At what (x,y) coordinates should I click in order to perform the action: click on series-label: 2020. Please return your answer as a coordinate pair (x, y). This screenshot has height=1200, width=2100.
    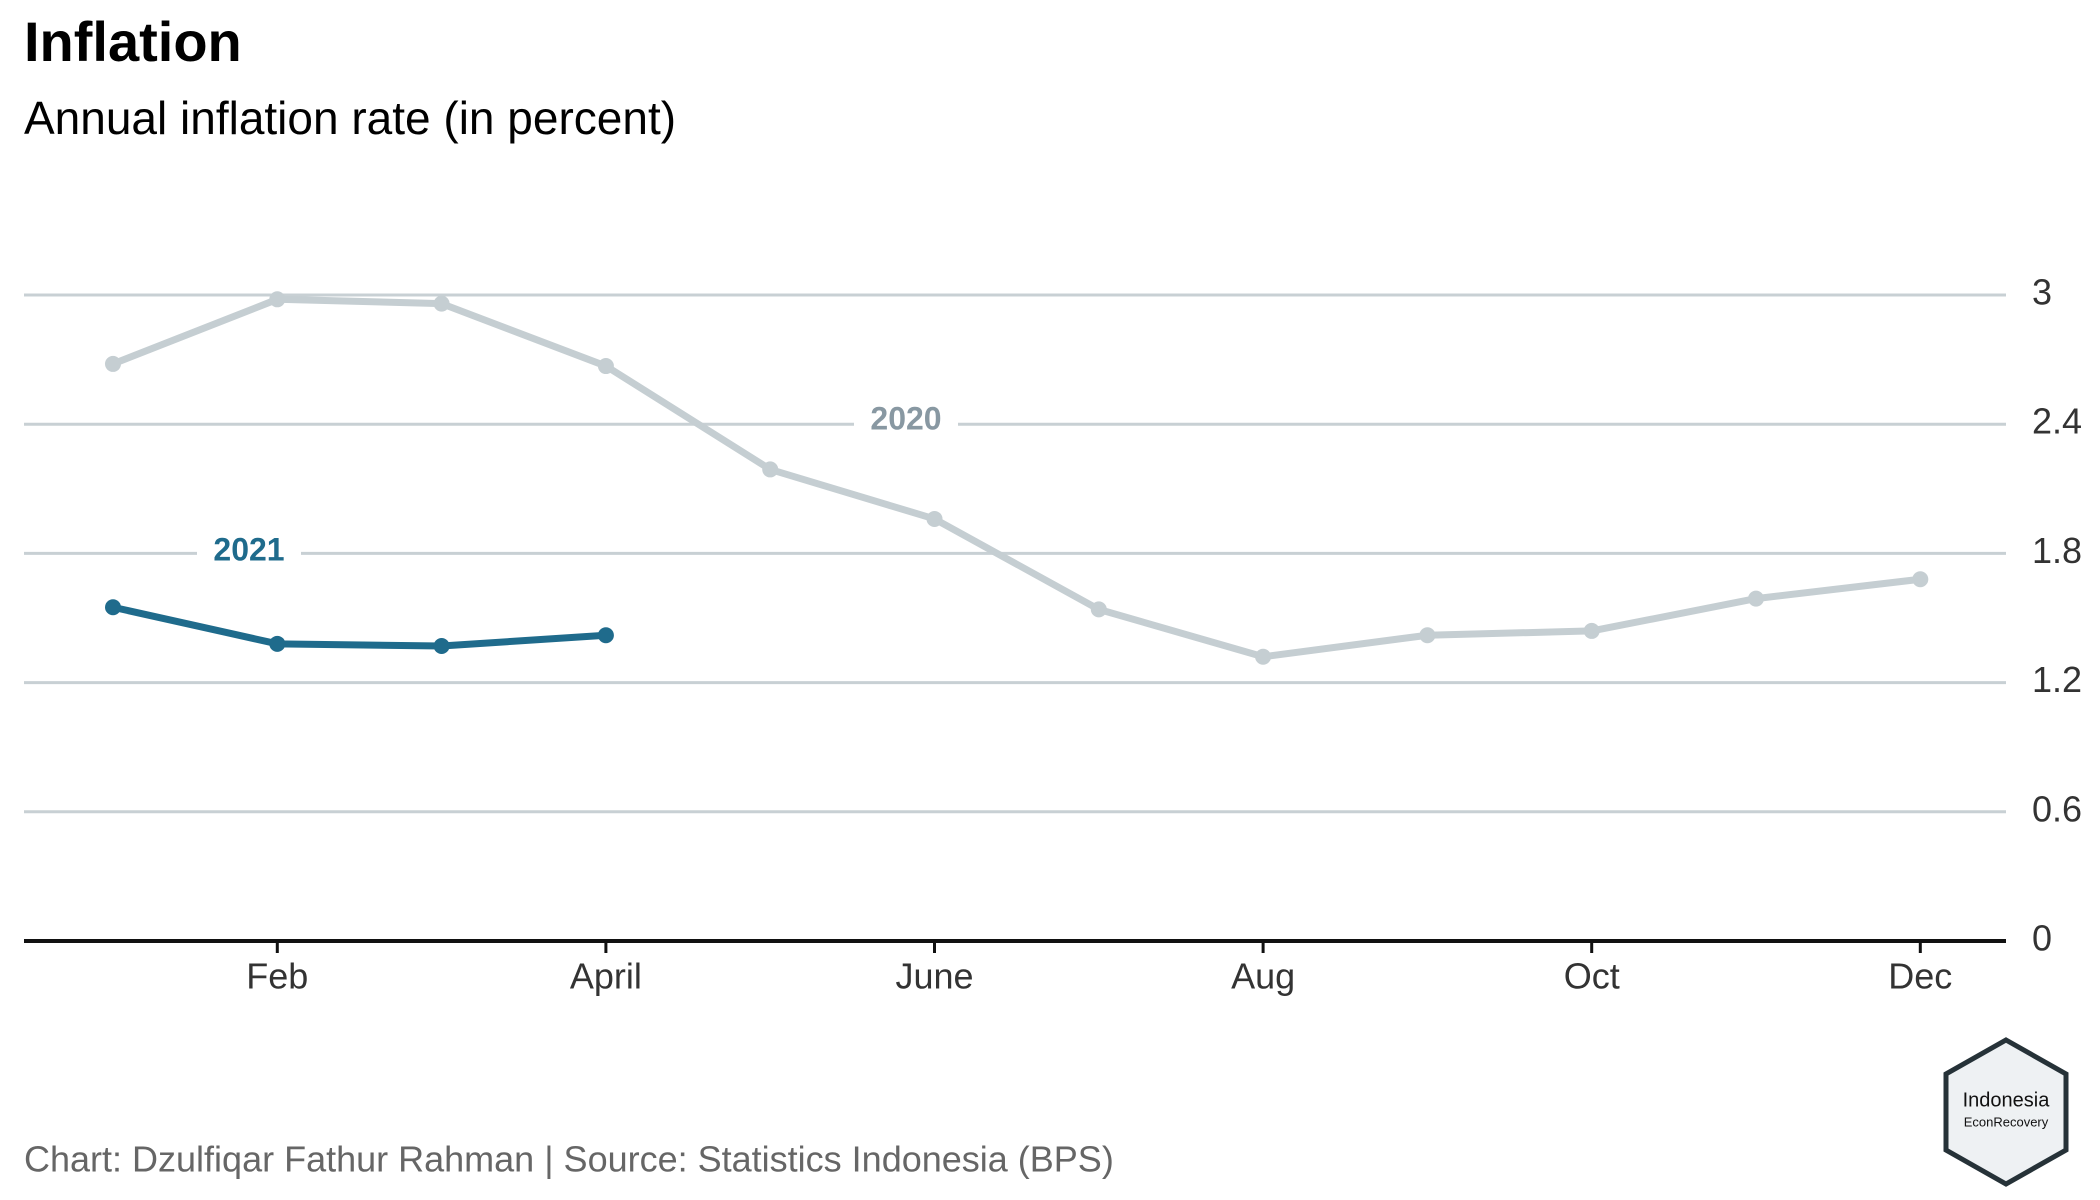
    Looking at the image, I should click on (905, 418).